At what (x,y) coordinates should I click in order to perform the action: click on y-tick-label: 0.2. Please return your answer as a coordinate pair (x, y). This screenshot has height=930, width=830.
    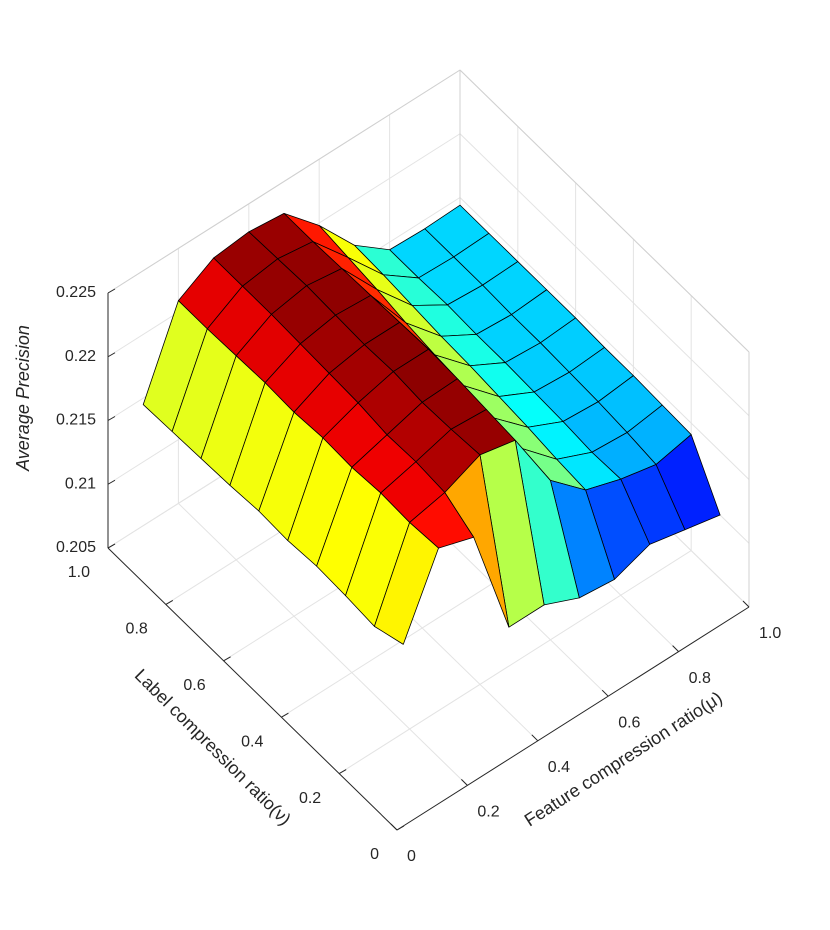
    Looking at the image, I should click on (310, 798).